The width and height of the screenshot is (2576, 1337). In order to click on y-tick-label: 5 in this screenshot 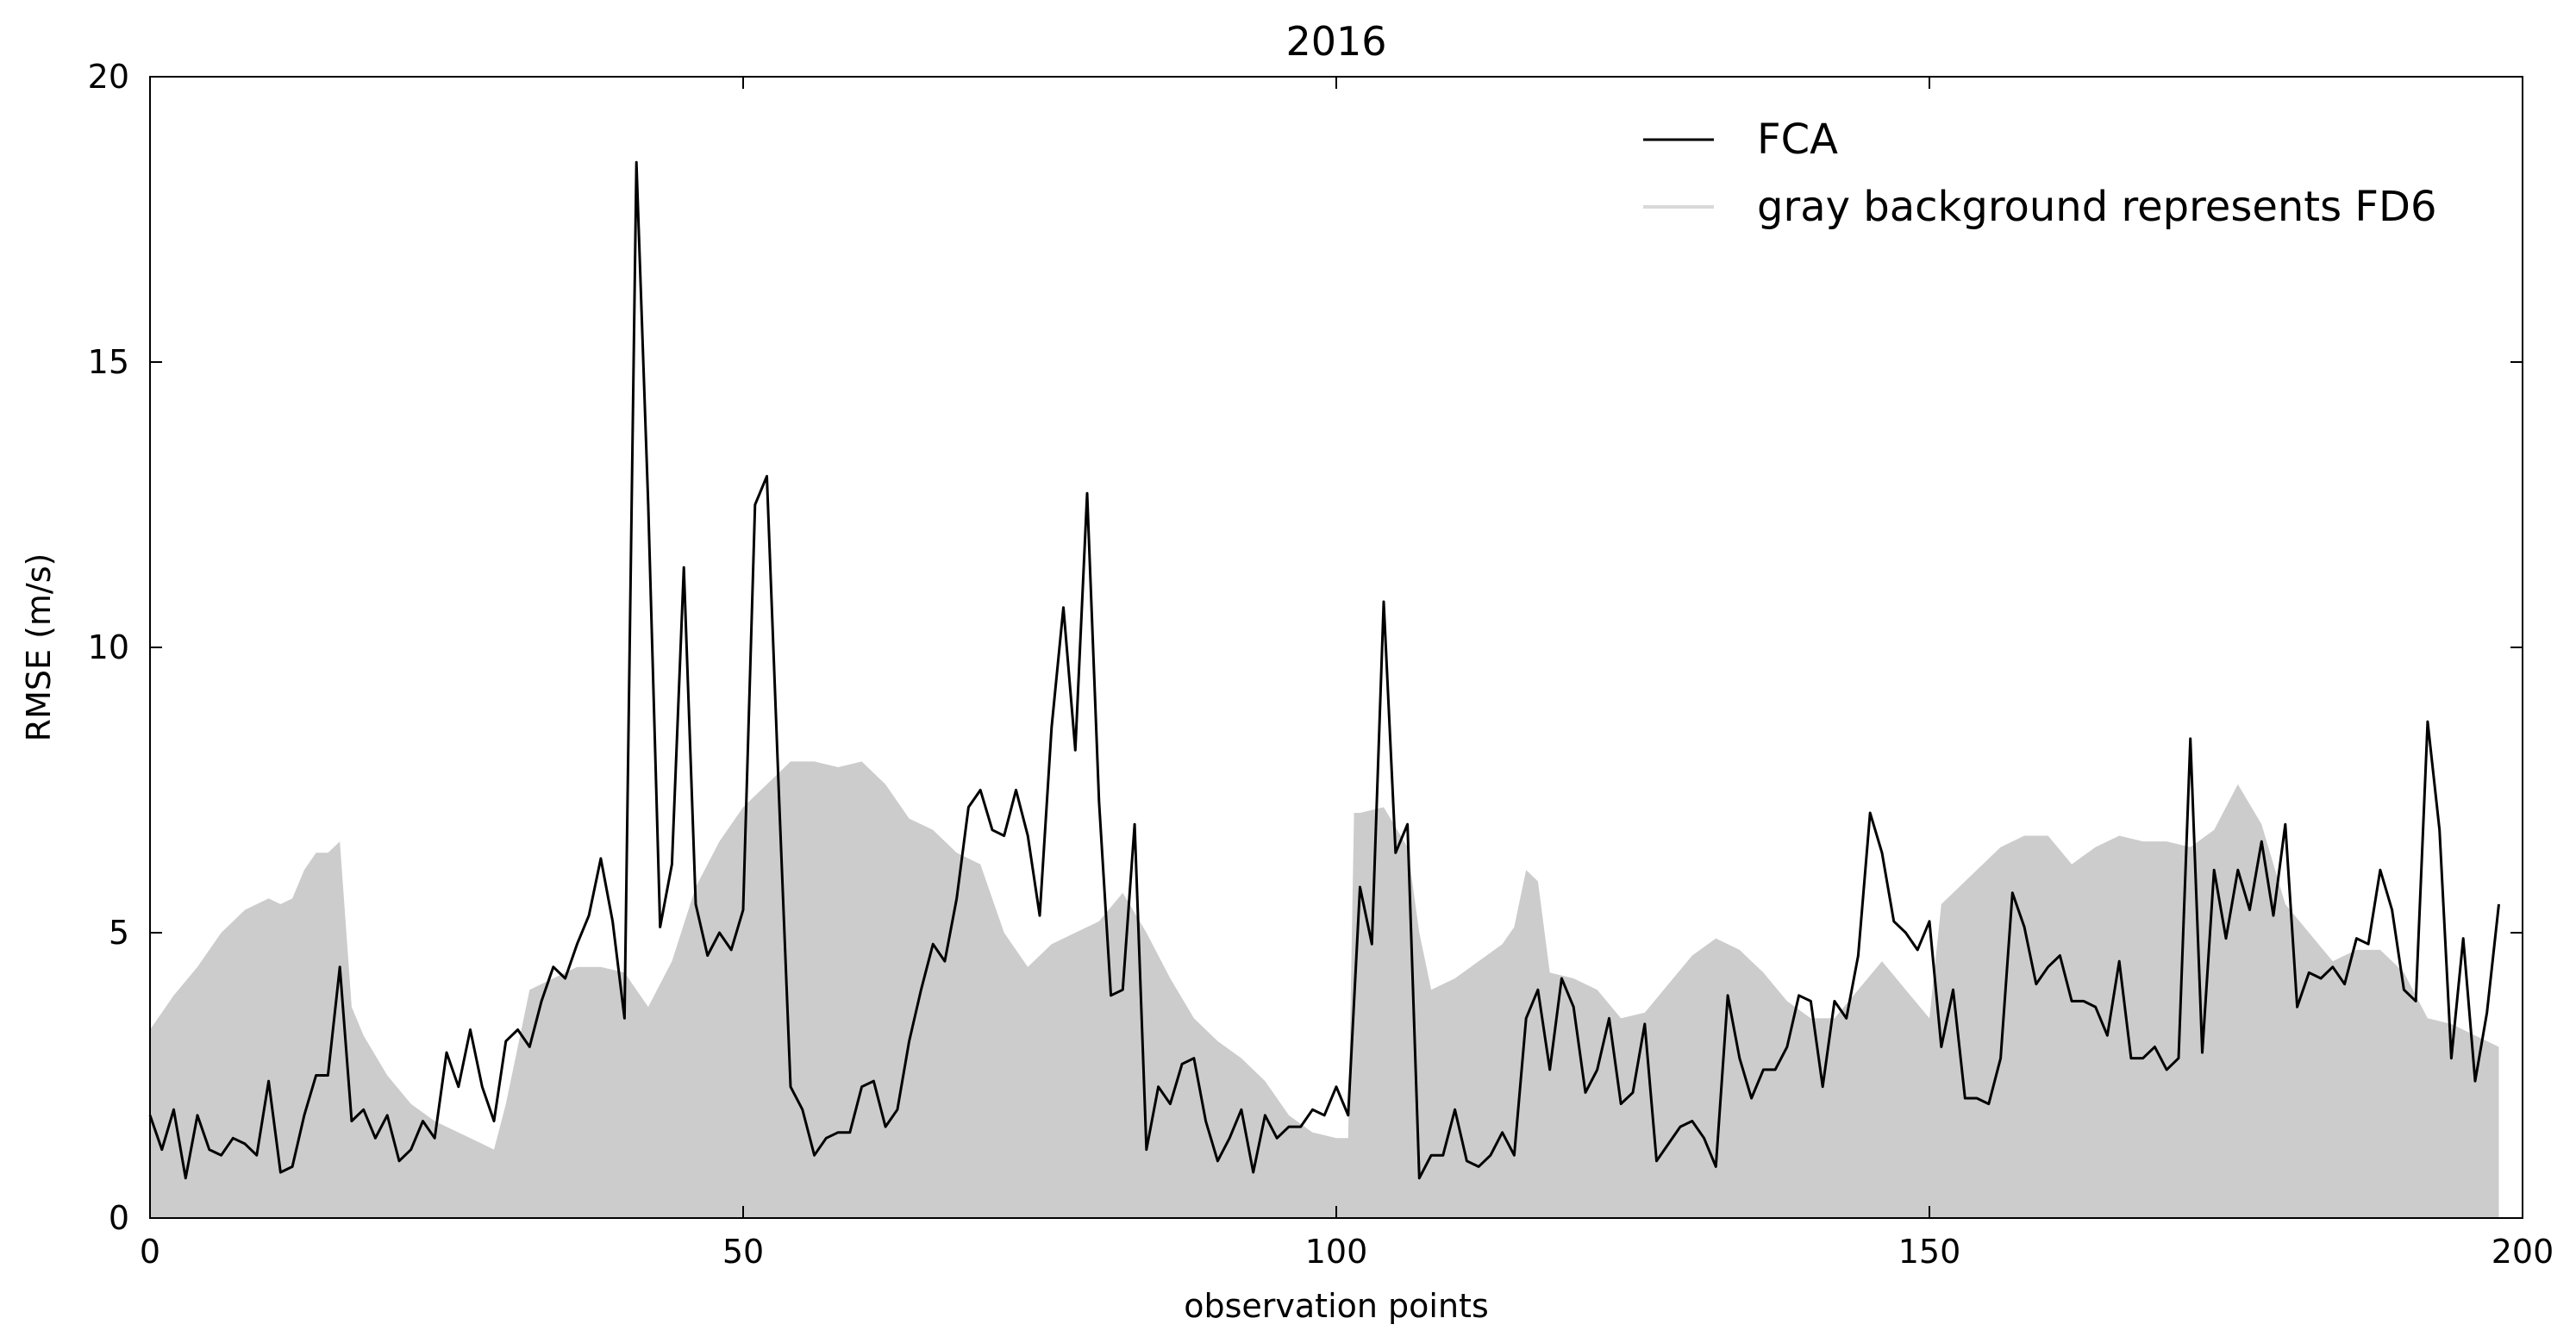, I will do `click(119, 933)`.